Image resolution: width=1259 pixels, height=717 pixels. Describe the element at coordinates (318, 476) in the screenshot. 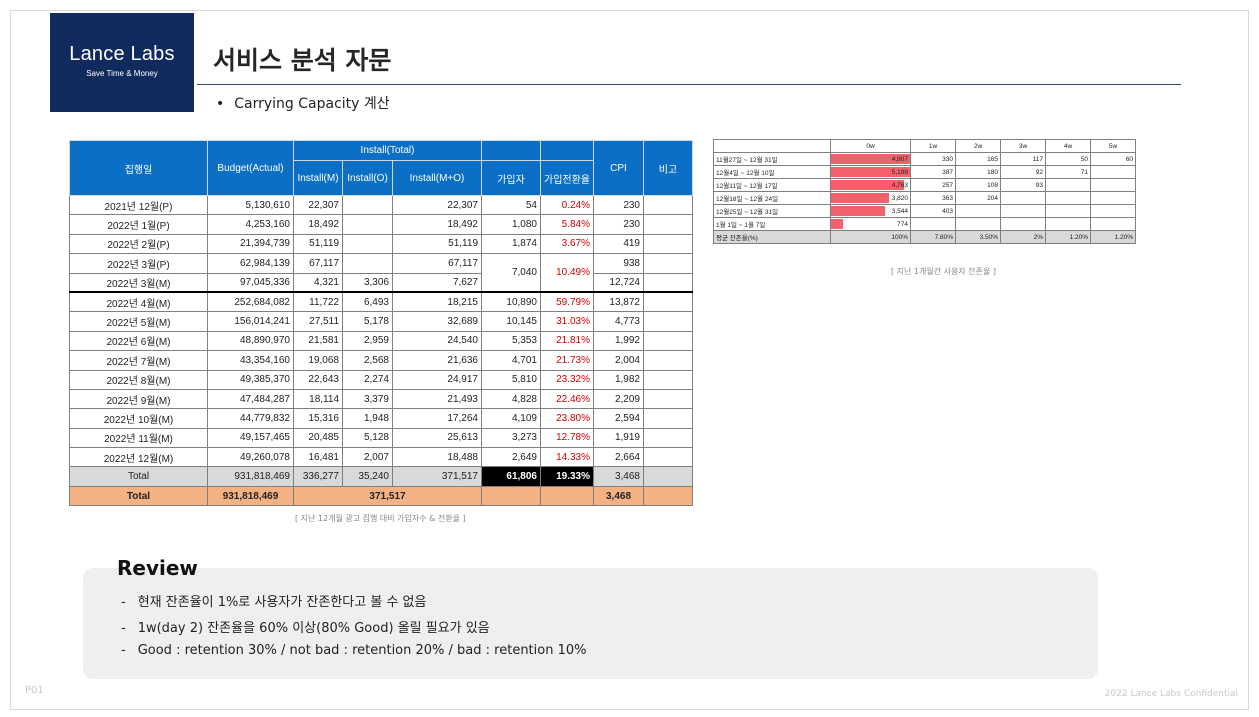

I see `total-install-m: 336,277` at that location.